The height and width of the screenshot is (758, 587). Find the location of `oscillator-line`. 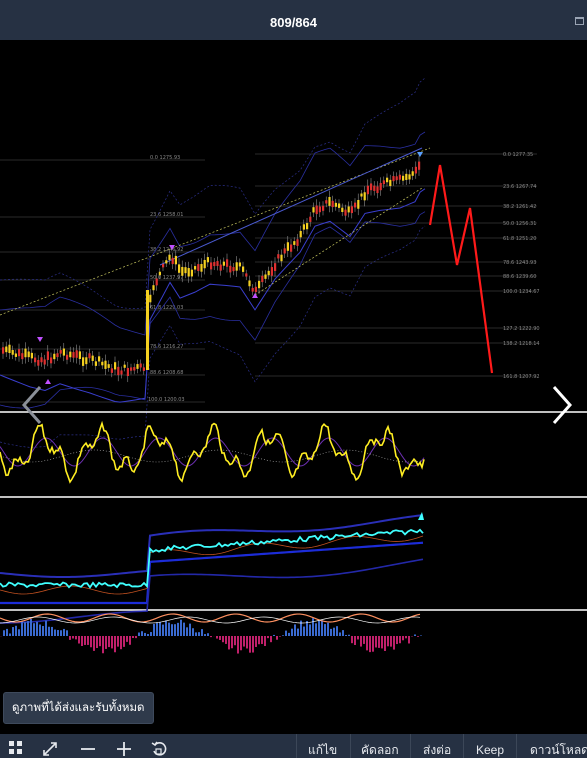

oscillator-line is located at coordinates (212, 452).